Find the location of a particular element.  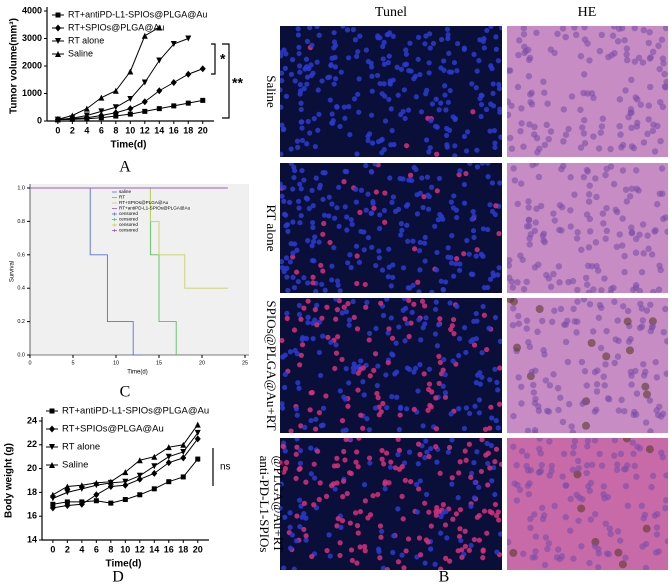

legend-label: RT is located at coordinates (122, 197).